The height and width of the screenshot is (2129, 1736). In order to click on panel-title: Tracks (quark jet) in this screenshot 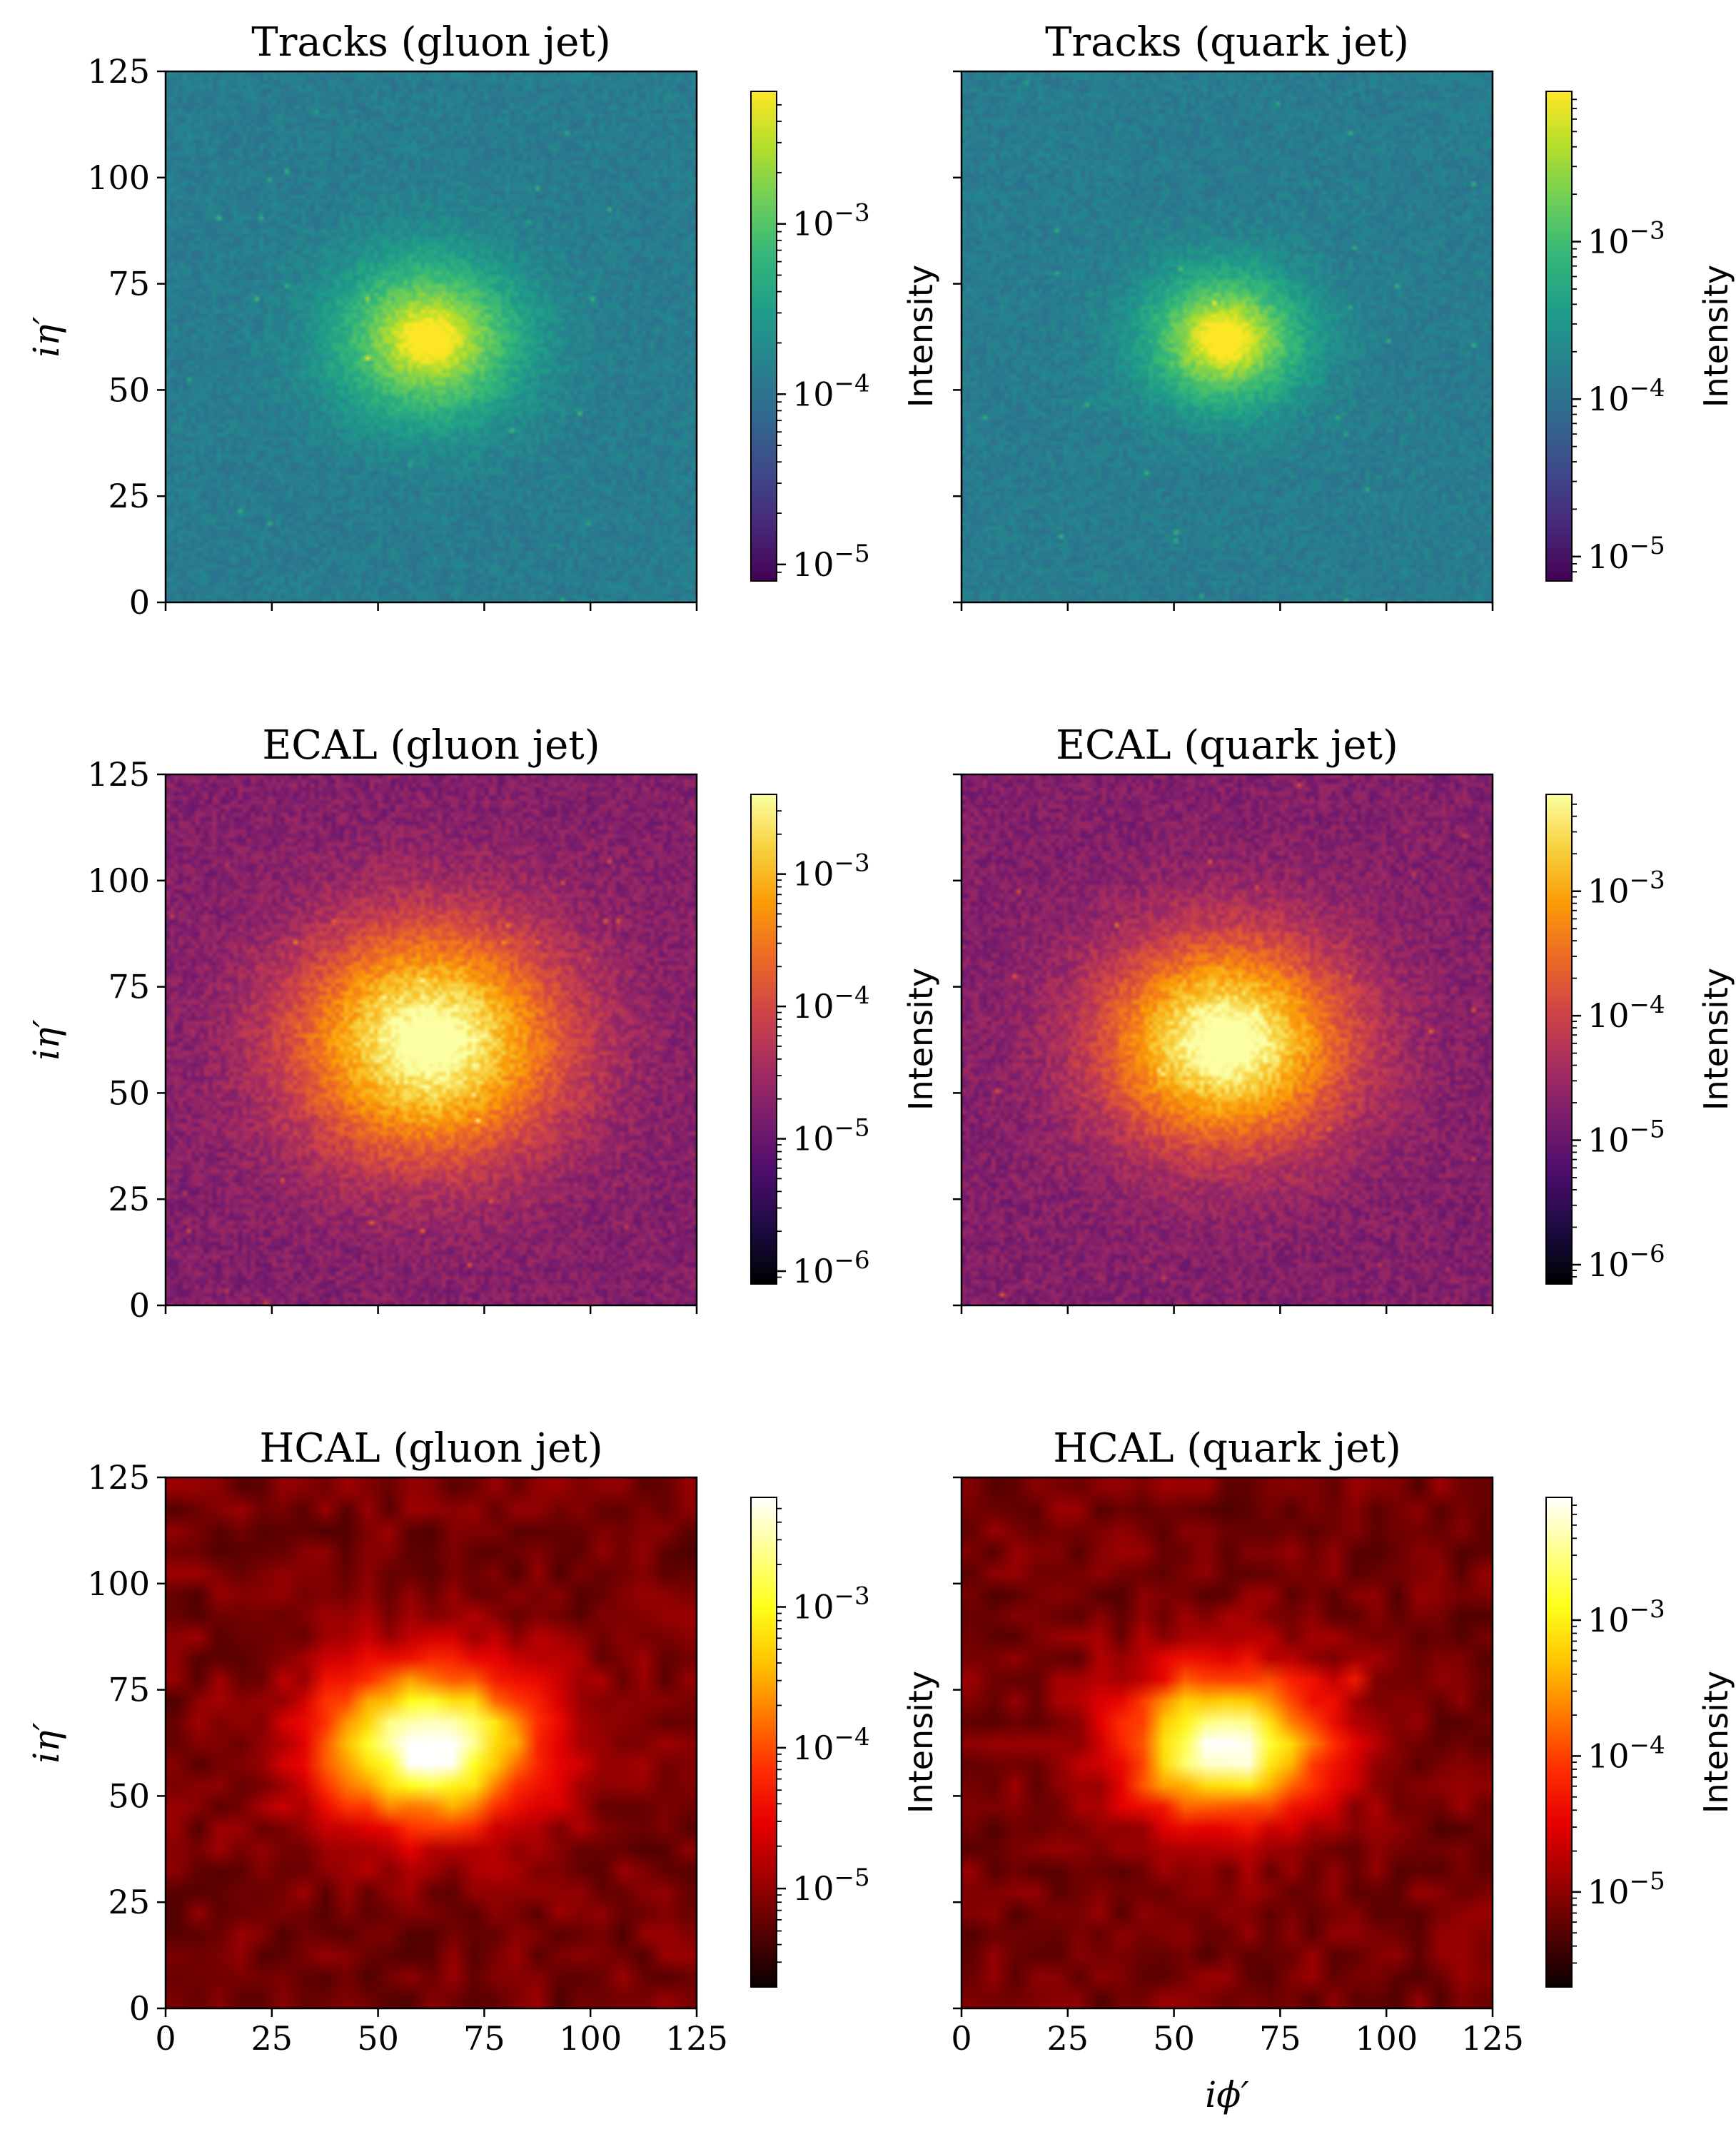, I will do `click(1227, 43)`.